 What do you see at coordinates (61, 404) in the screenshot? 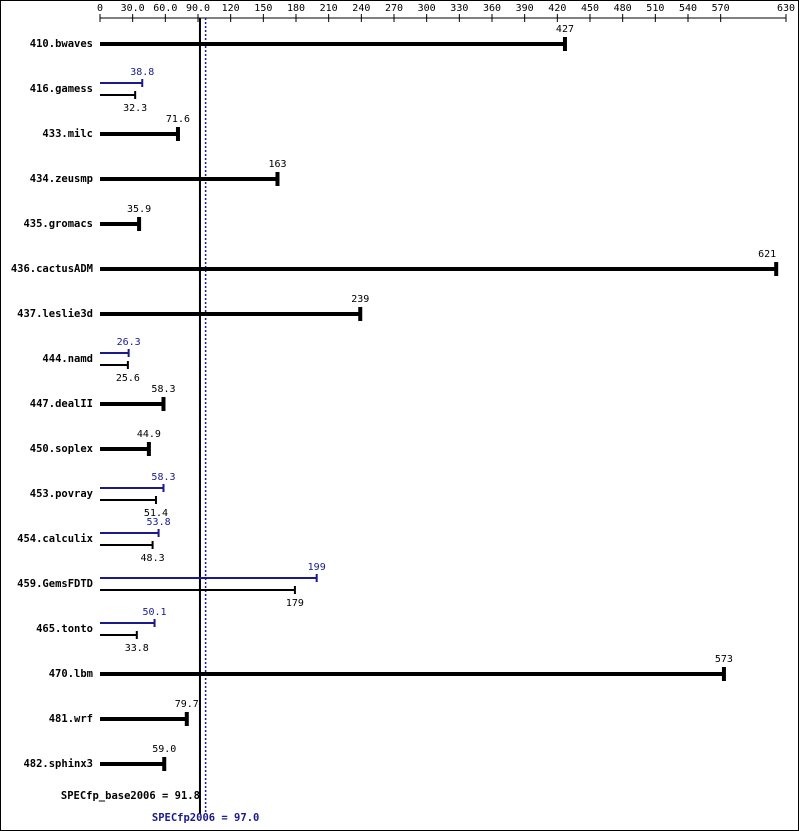
I see `category-label: 447.dealII` at bounding box center [61, 404].